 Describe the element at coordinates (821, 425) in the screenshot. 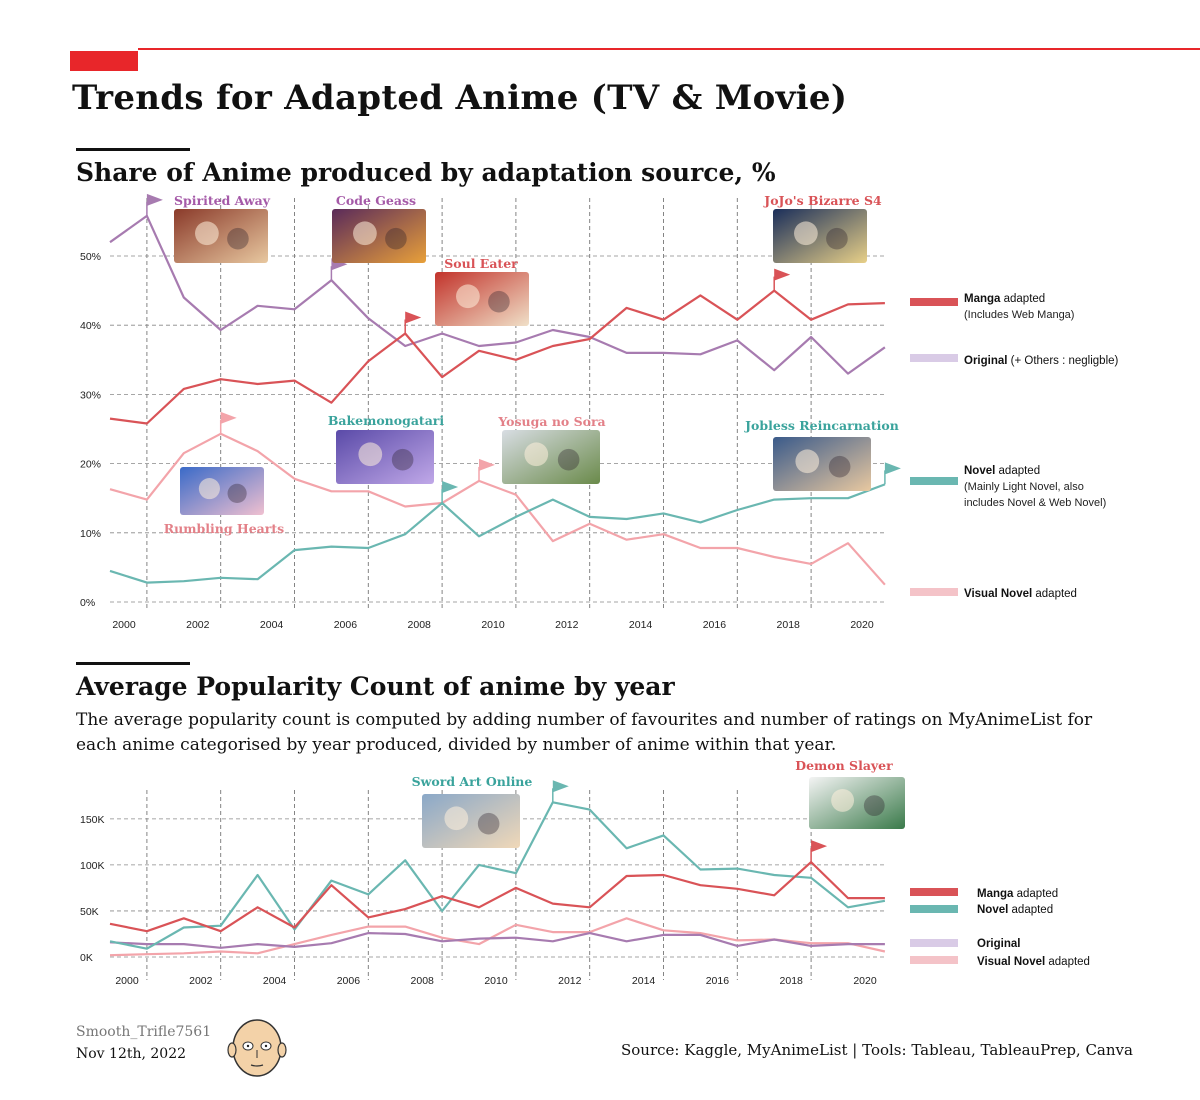

I see `annotation-label: Jobless Reincarnation` at that location.